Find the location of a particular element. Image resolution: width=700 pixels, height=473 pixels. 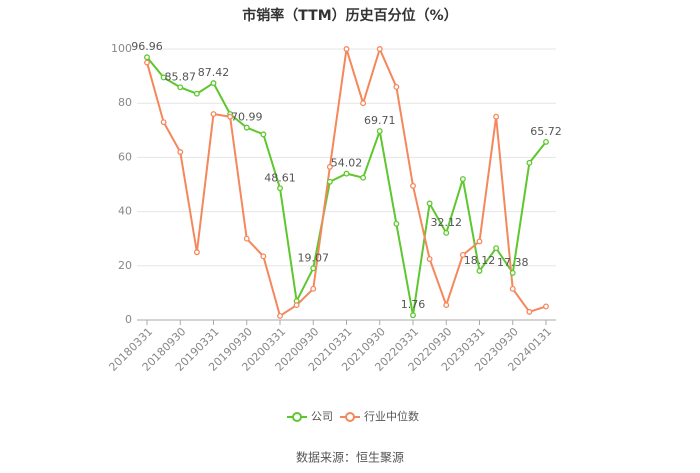

data-label: 18.12 is located at coordinates (480, 260).